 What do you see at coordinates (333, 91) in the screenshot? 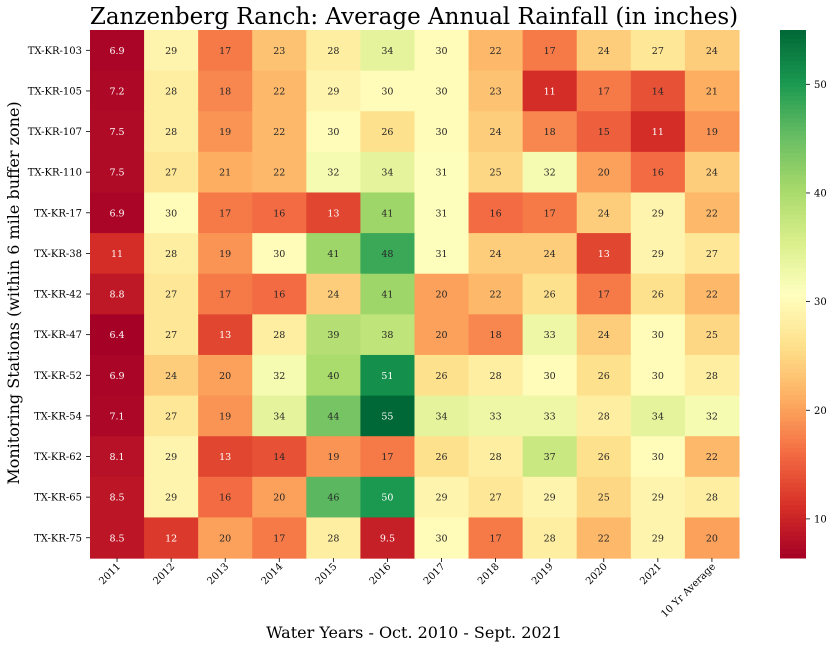
I see `cell-value-label: 29` at bounding box center [333, 91].